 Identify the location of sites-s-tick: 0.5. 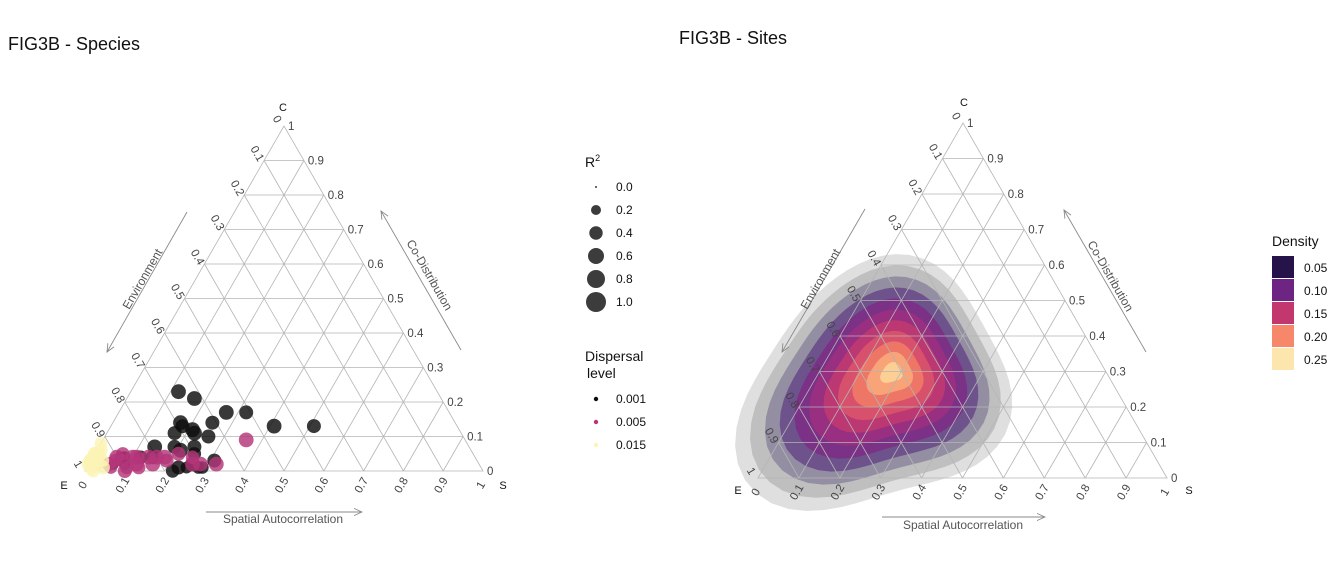
(961, 493).